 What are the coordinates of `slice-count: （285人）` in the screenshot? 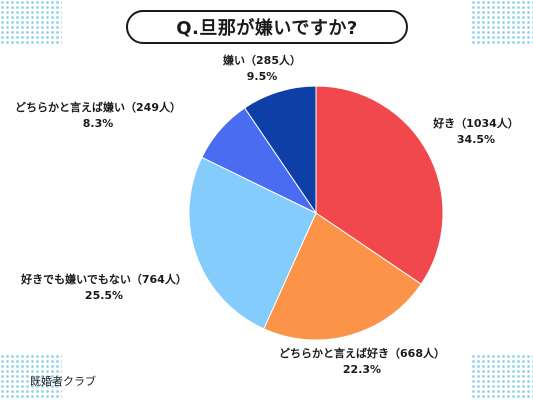 It's located at (273, 60).